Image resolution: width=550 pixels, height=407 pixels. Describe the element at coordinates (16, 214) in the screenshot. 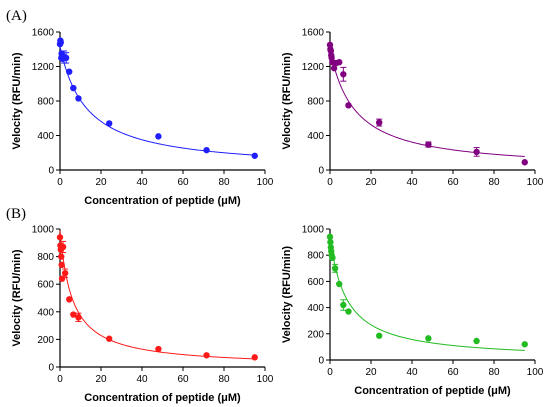

I see `panel-label-b: (B)` at that location.